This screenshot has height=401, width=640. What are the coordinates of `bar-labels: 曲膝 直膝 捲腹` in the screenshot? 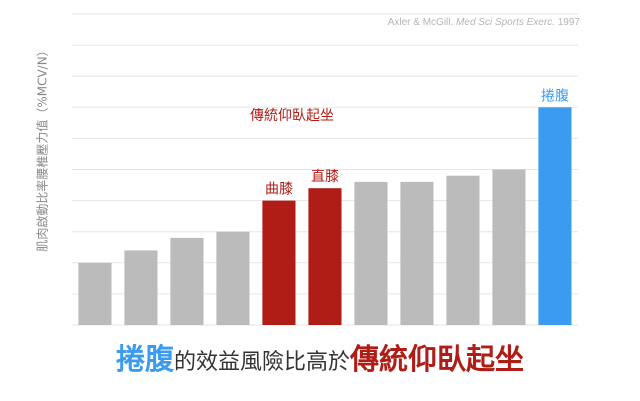 It's located at (417, 142).